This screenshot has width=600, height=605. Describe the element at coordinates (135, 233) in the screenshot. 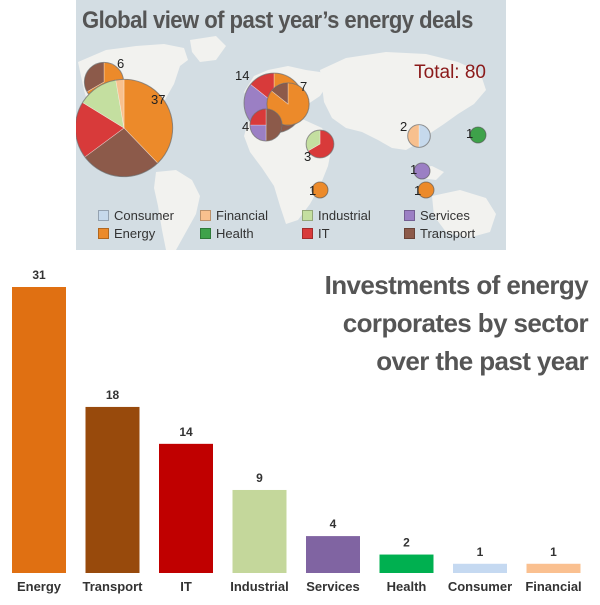

I see `legend-label: Energy` at that location.